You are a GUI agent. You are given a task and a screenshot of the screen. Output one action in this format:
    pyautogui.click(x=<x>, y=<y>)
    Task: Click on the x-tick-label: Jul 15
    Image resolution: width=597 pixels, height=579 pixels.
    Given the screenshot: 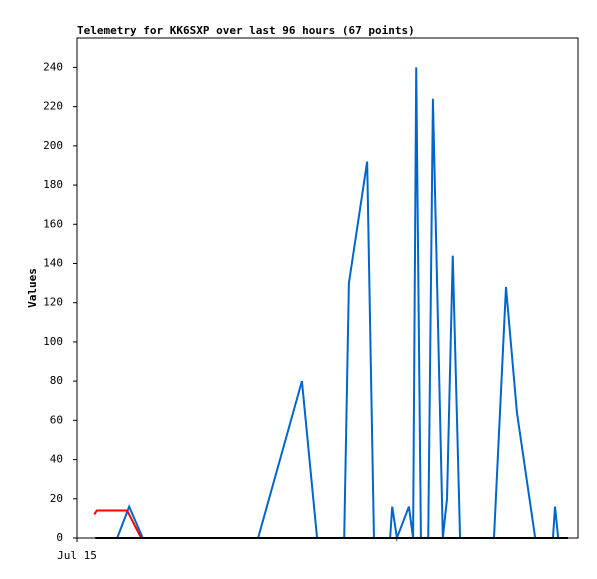 What is the action you would take?
    pyautogui.click(x=77, y=555)
    